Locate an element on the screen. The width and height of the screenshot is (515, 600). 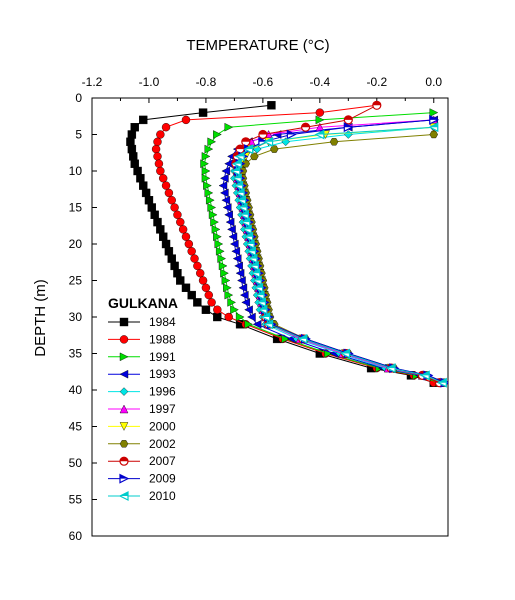
data-point-2007 is located at coordinates (263, 134).